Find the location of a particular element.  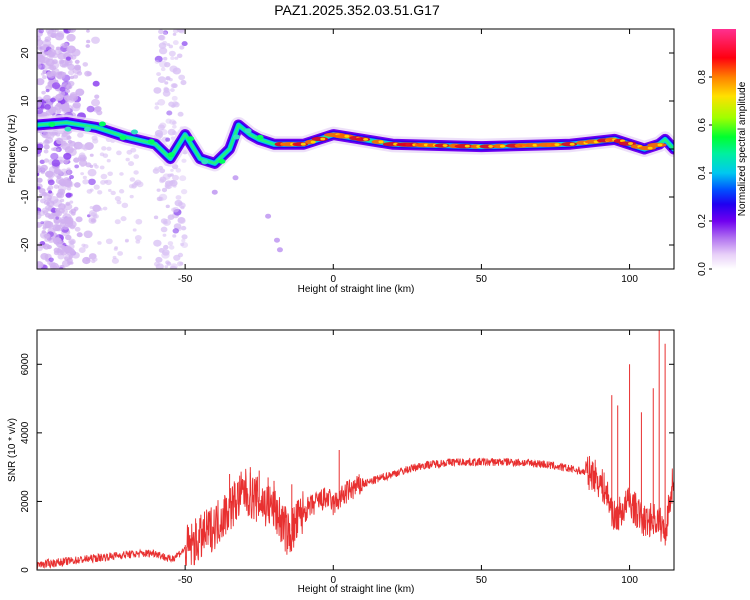

spectrogram-xtick-label: -50 is located at coordinates (185, 279).